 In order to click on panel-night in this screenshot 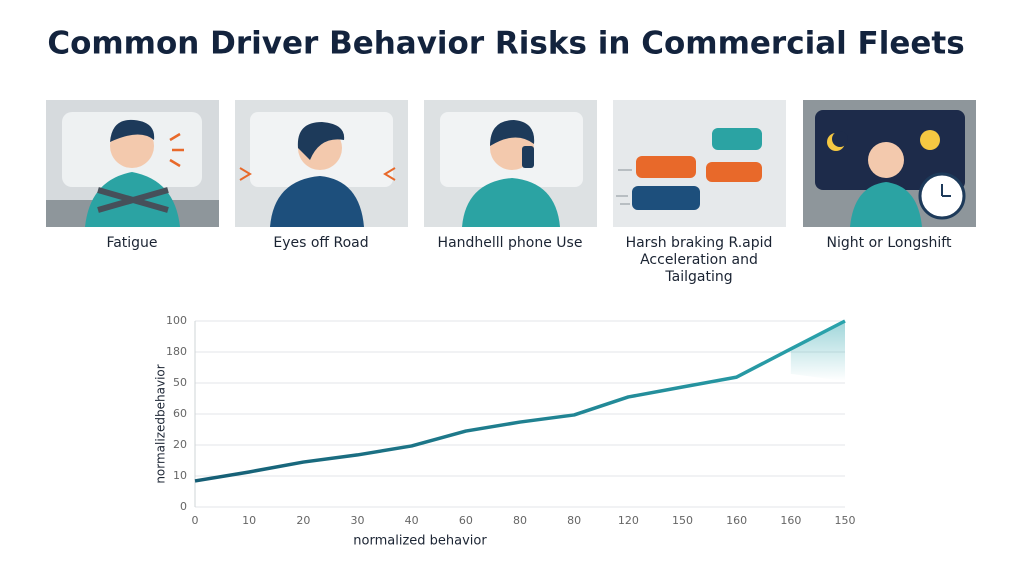, I will do `click(889, 163)`.